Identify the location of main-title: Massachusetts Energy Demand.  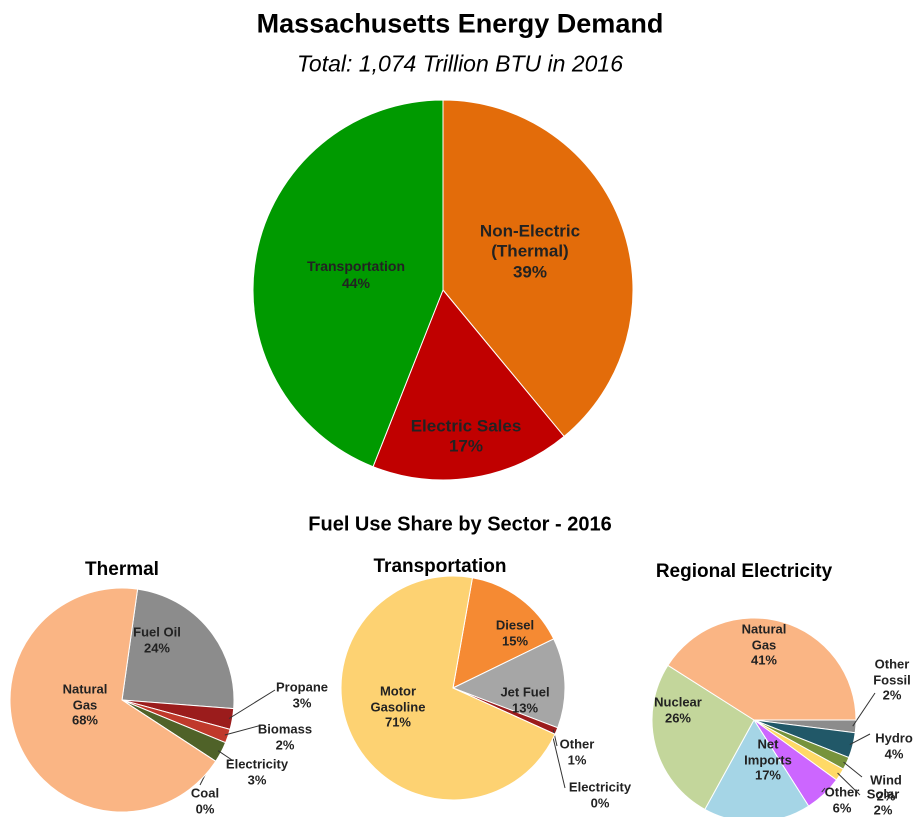
(460, 23).